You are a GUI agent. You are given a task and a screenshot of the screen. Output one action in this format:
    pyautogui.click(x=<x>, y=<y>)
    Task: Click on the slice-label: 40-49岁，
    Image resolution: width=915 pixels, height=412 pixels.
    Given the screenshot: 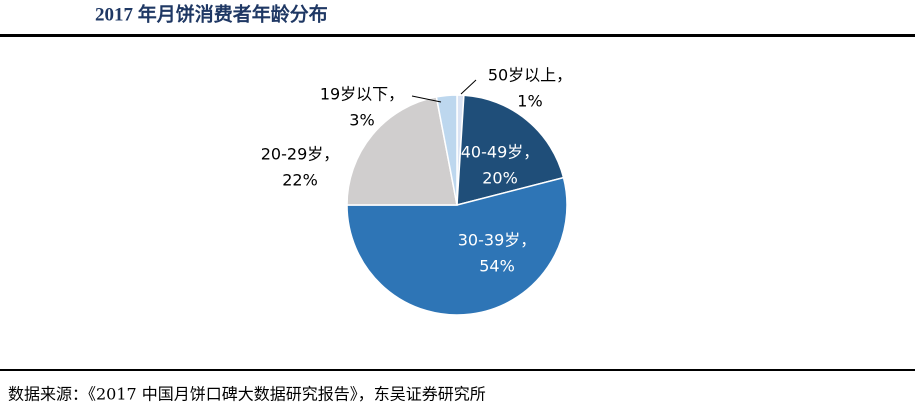 What is the action you would take?
    pyautogui.click(x=500, y=152)
    